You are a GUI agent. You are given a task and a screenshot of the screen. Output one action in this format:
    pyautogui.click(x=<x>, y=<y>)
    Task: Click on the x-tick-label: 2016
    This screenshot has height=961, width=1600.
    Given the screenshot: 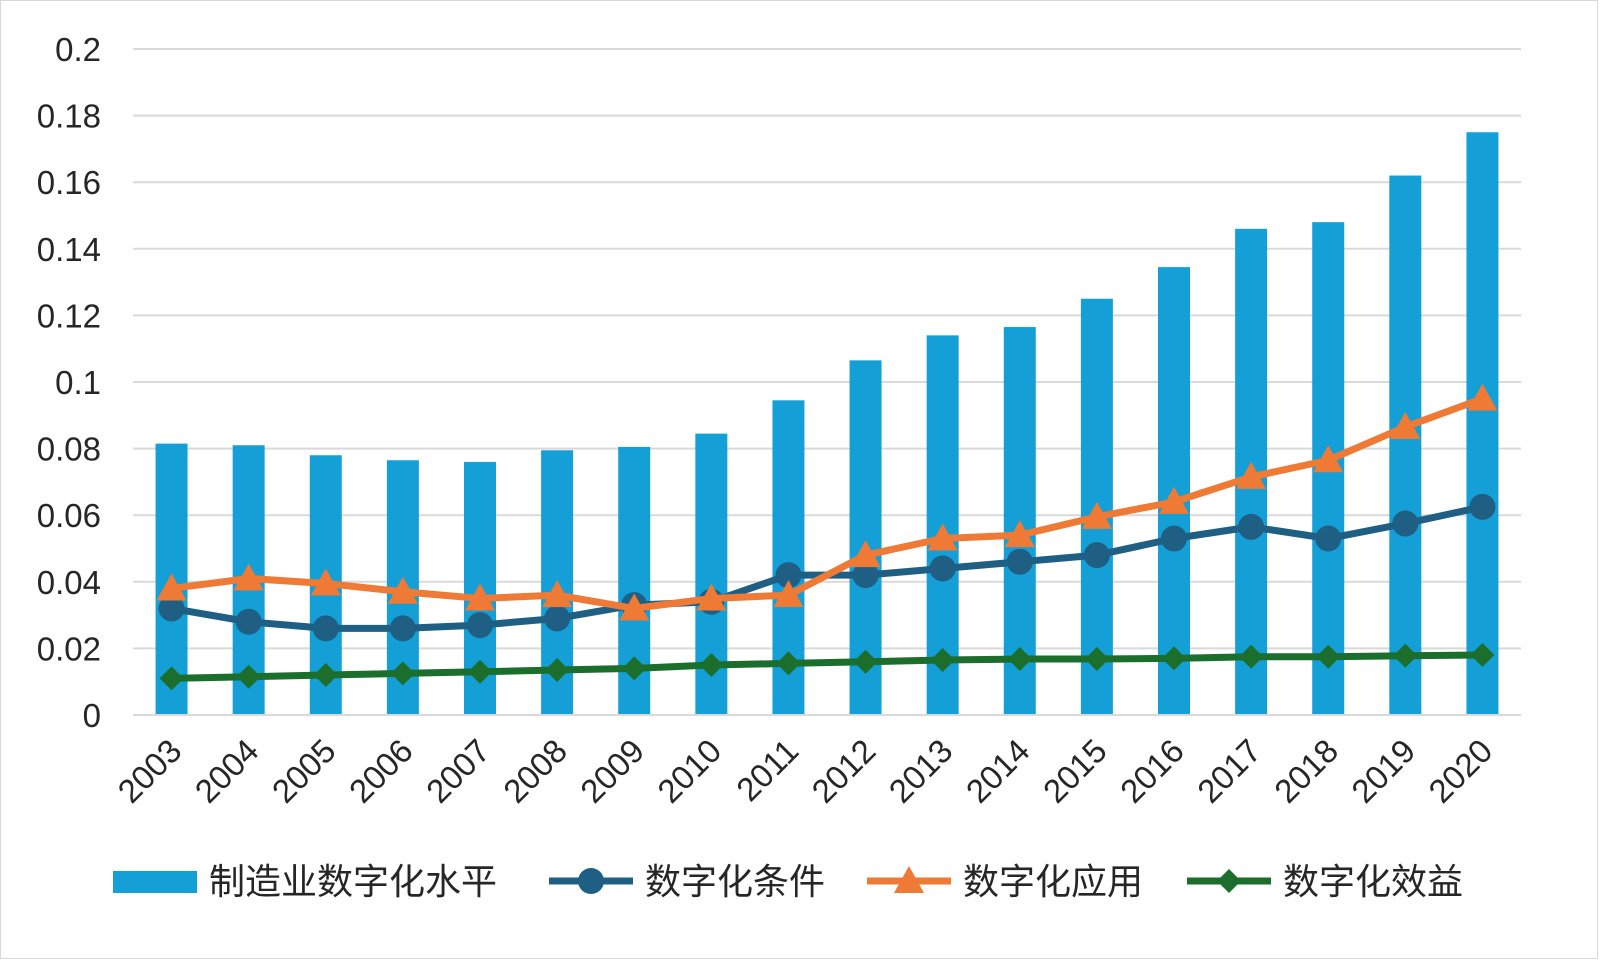 What is the action you would take?
    pyautogui.click(x=1152, y=771)
    